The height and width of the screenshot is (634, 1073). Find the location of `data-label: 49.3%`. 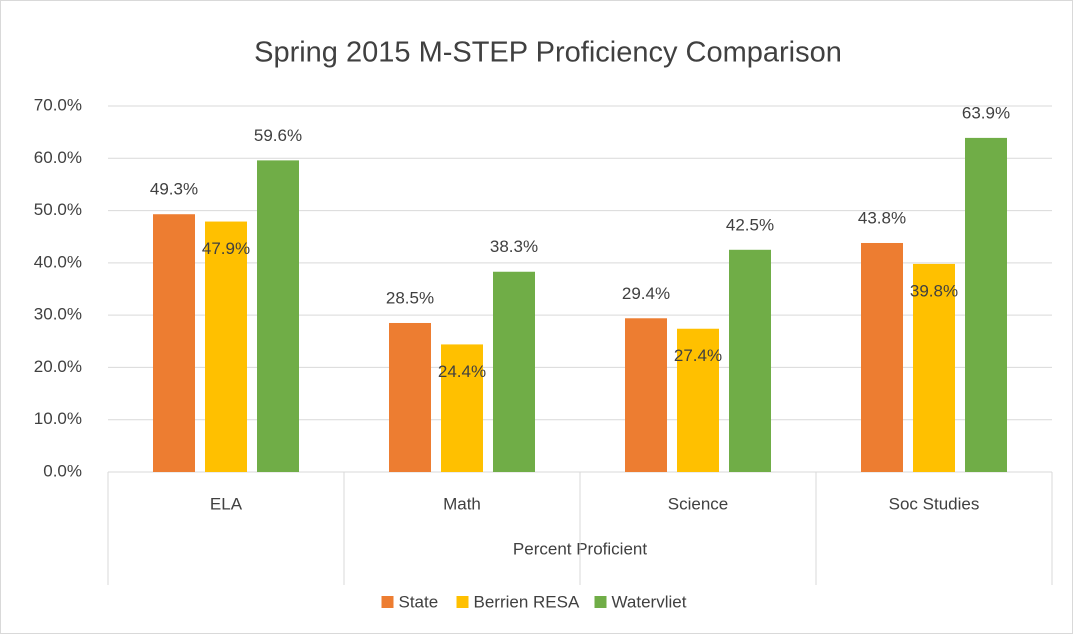

data-label: 49.3% is located at coordinates (174, 189).